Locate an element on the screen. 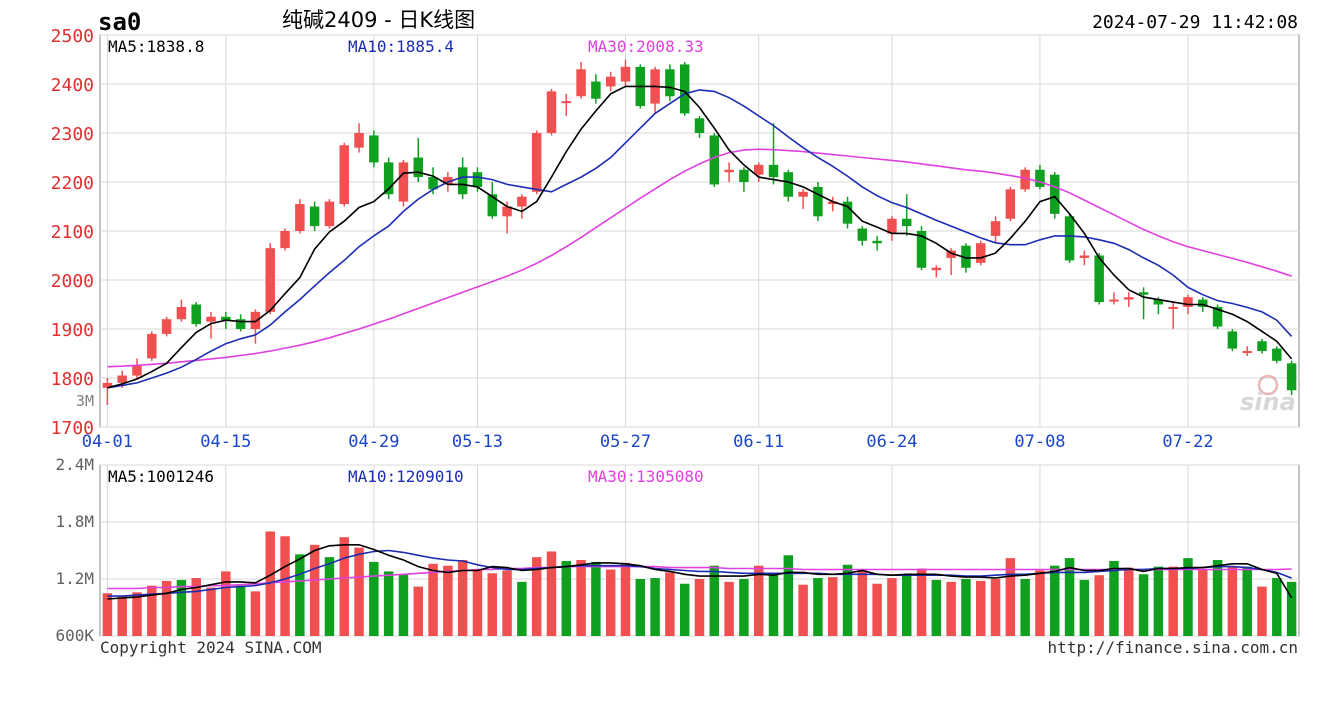 The width and height of the screenshot is (1320, 720). volume-ma5-line is located at coordinates (700, 571).